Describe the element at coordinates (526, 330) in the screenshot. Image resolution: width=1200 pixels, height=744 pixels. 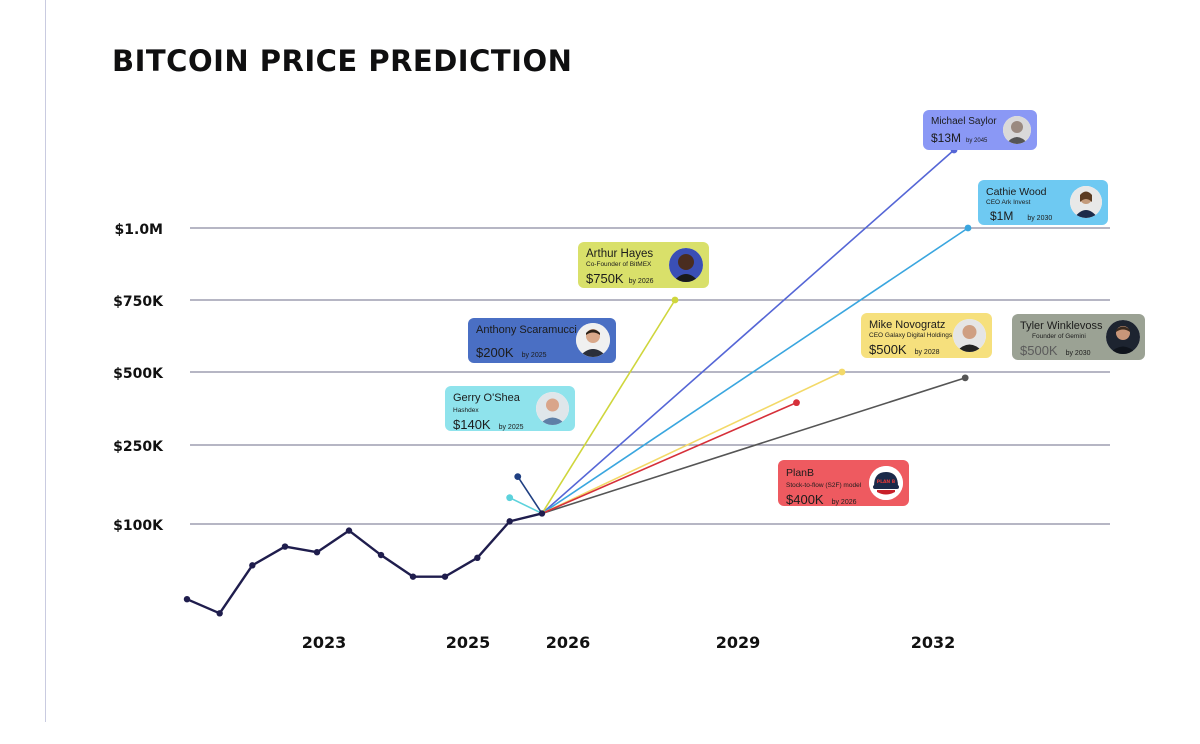
I see `predictor-name: Anthony Scaramucci` at that location.